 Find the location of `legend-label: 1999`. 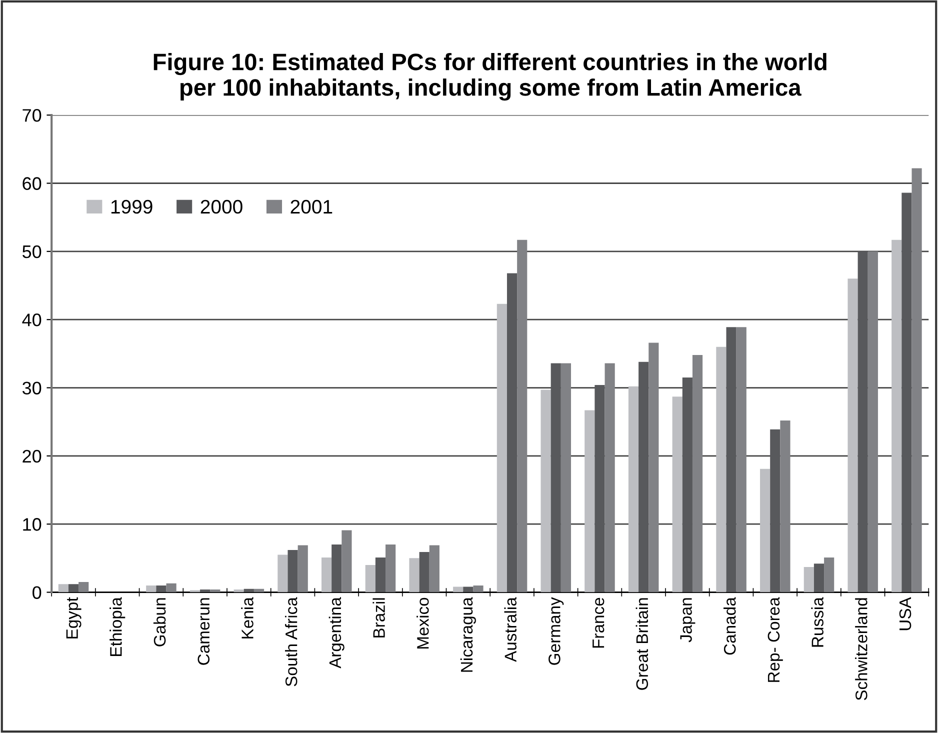

legend-label: 1999 is located at coordinates (131, 207).